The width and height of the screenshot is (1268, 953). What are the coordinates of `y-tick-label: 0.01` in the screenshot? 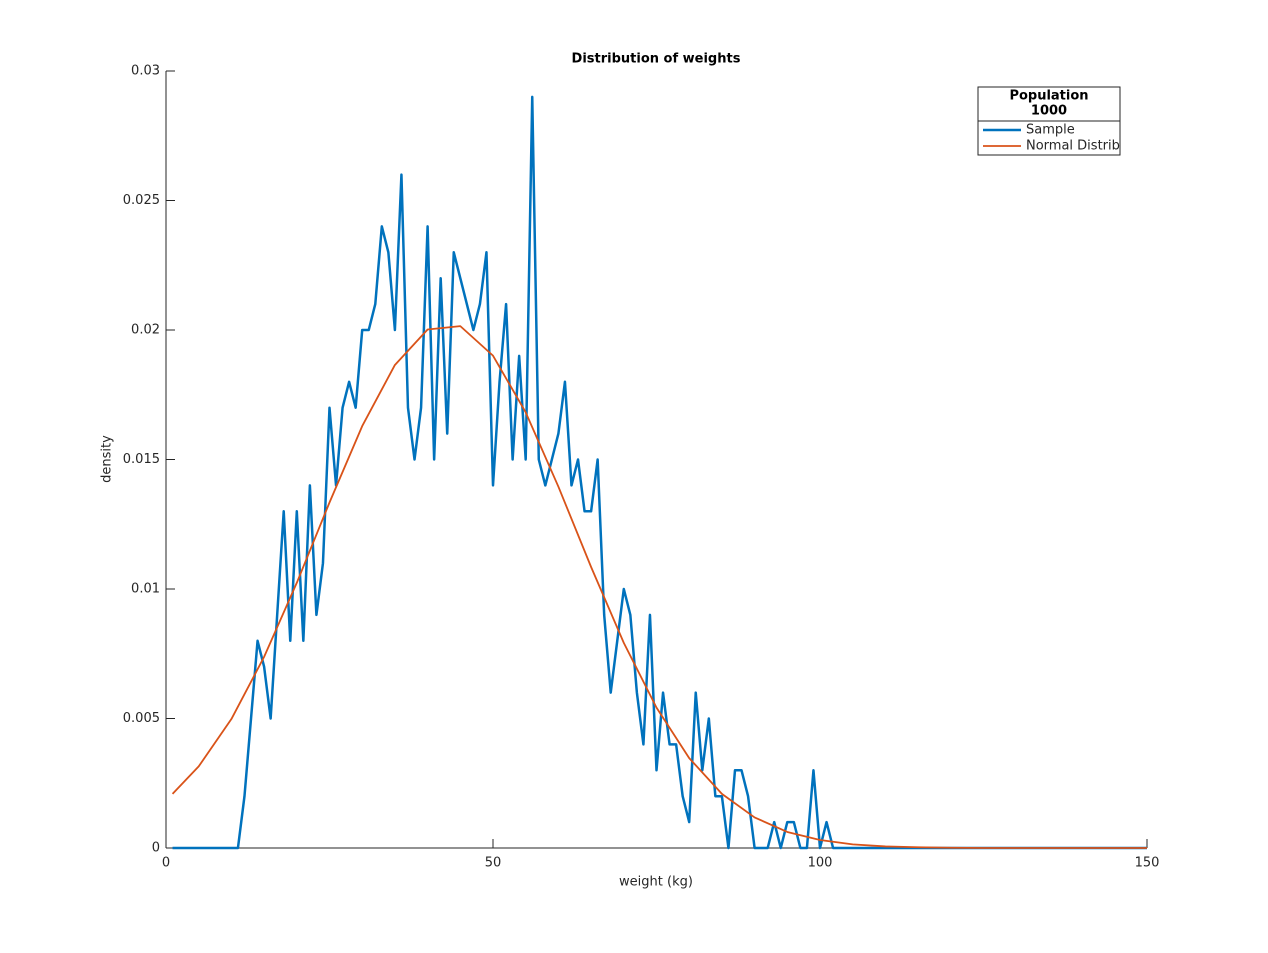 It's located at (145, 589).